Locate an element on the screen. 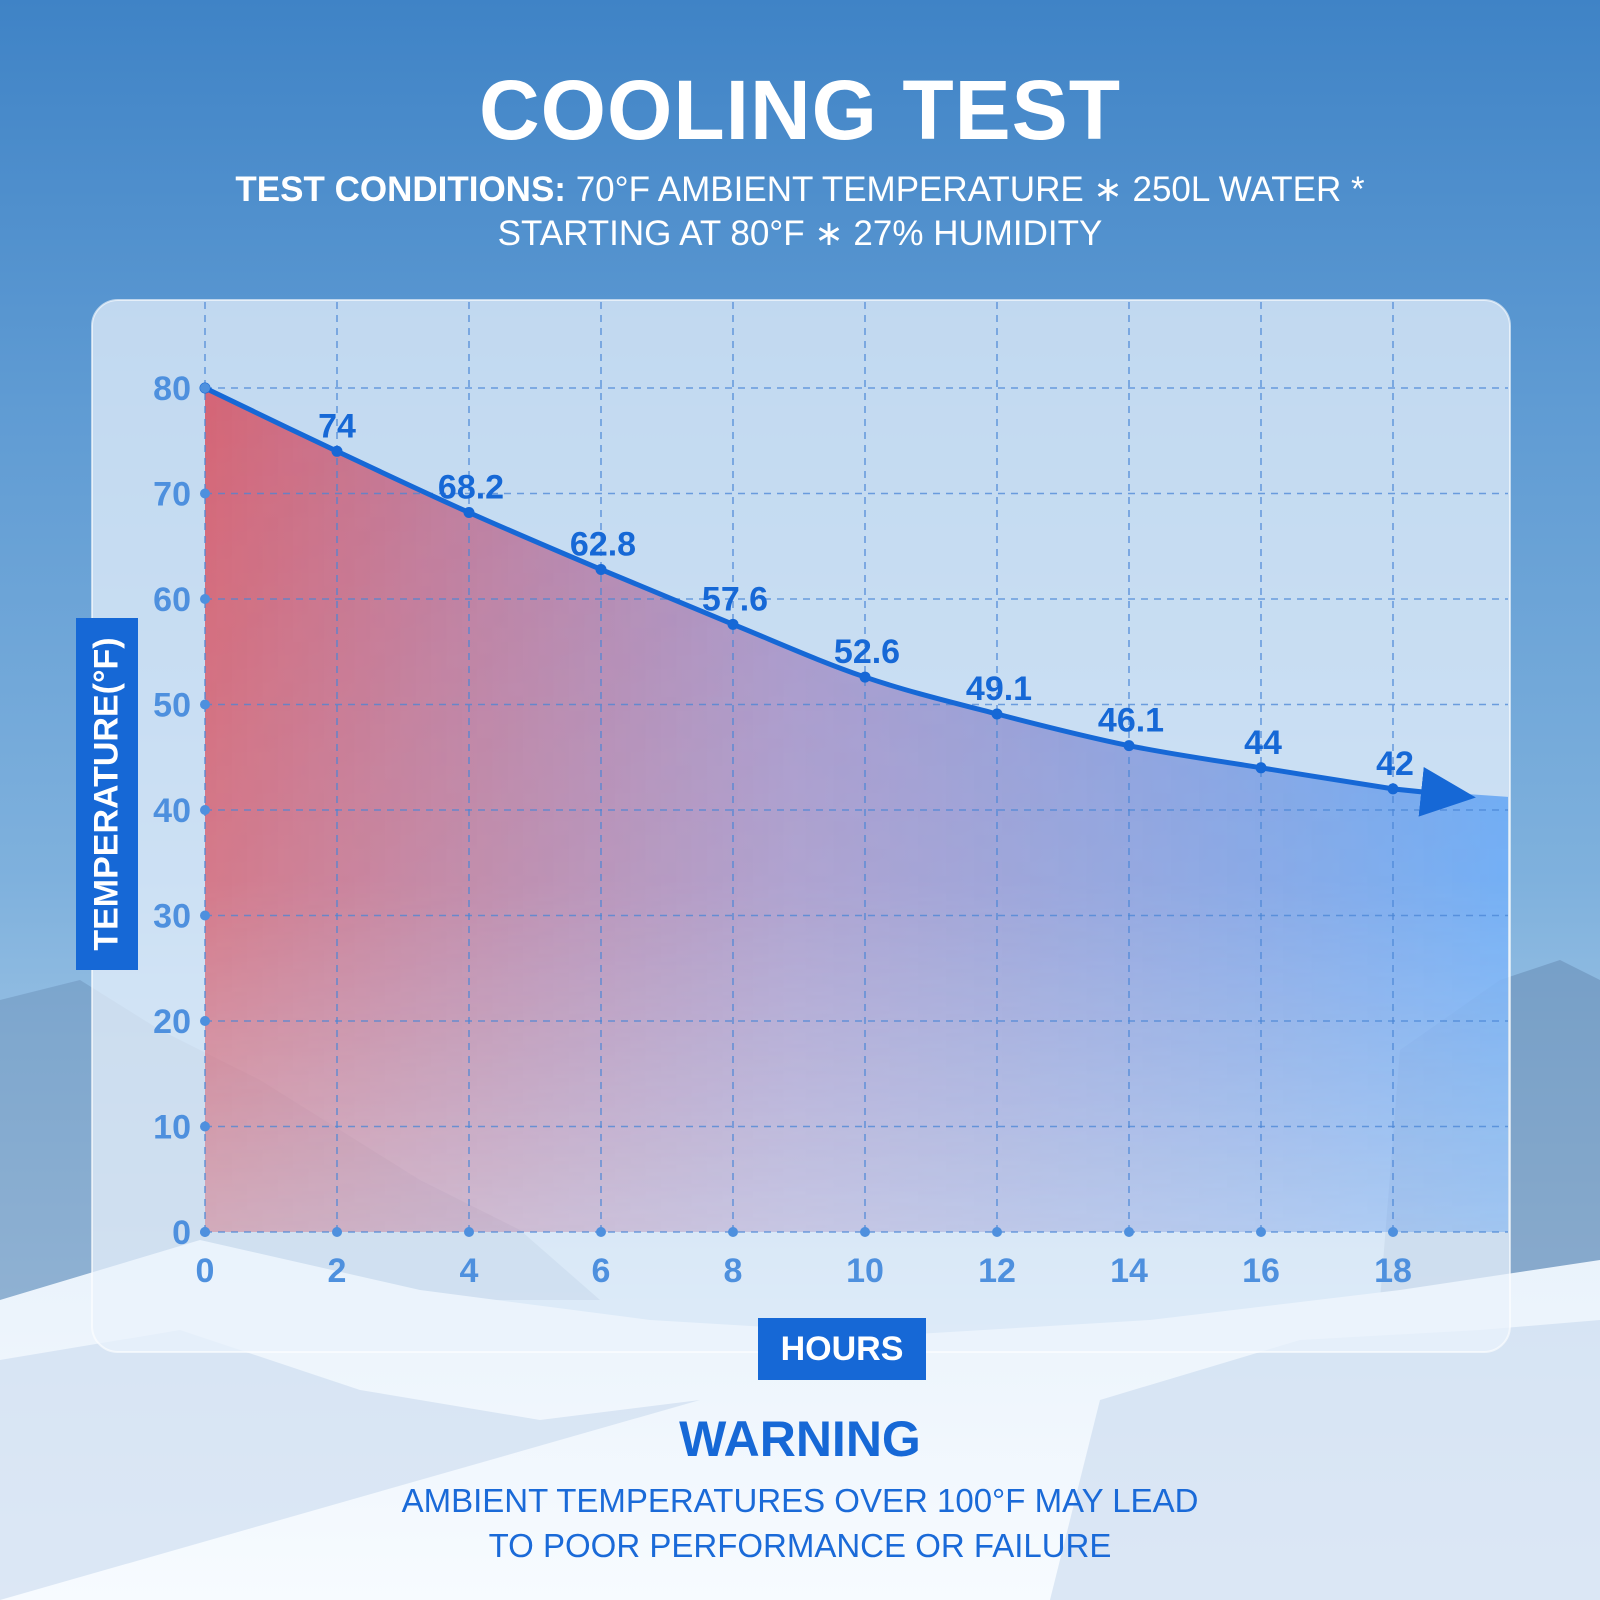  y-axis-label-box is located at coordinates (107, 794).